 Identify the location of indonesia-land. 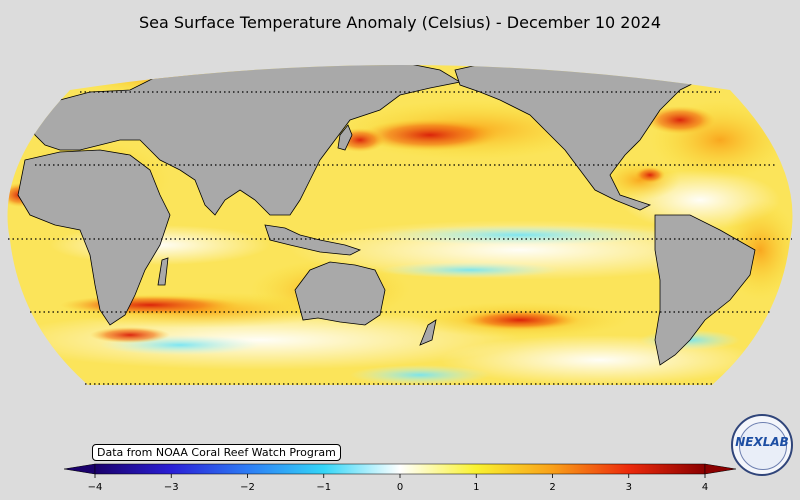
(313, 240).